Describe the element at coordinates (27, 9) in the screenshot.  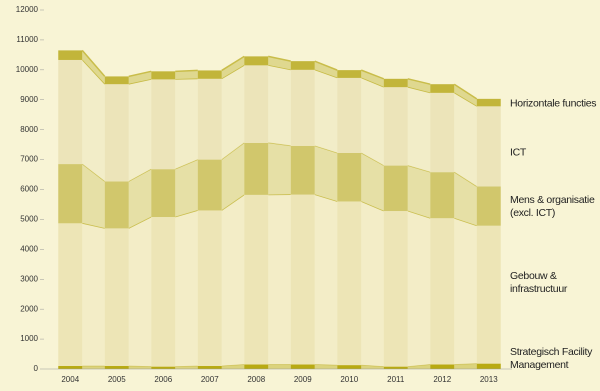
I see `y-tick-label: 12000` at that location.